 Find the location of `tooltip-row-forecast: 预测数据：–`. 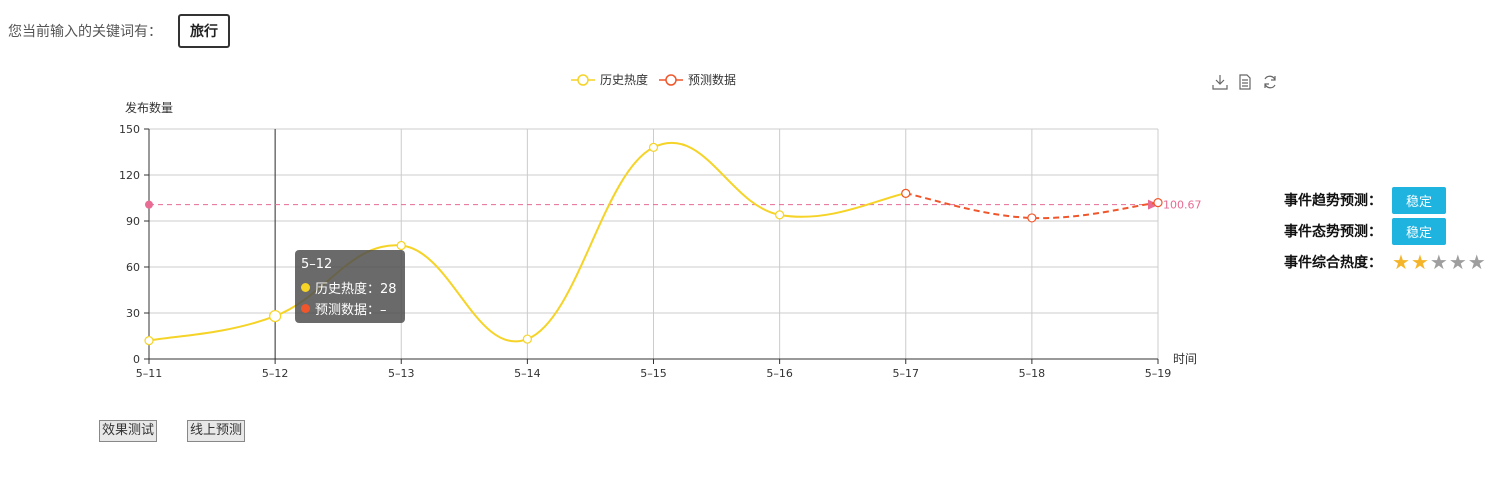

tooltip-row-forecast: 预测数据：– is located at coordinates (344, 308).